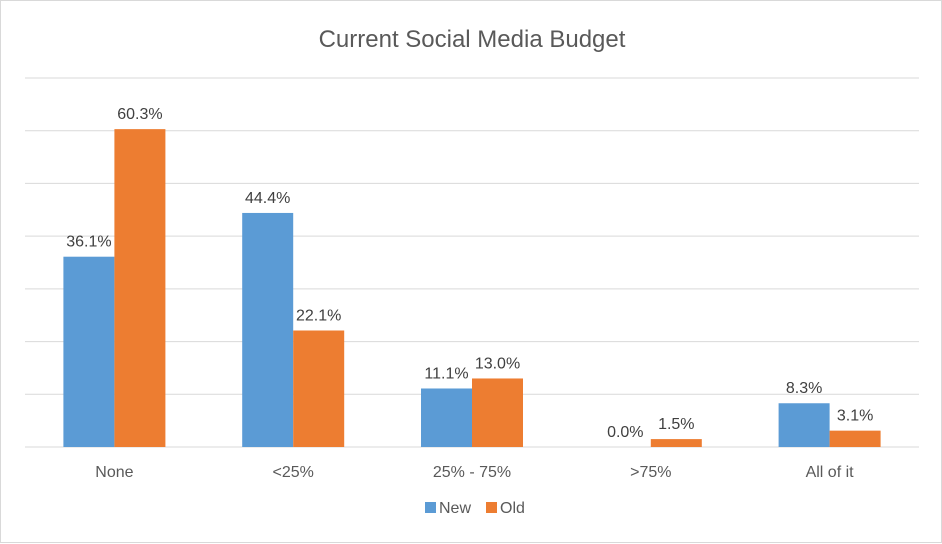 The image size is (942, 544). I want to click on x-tick-label-0: None, so click(114, 472).